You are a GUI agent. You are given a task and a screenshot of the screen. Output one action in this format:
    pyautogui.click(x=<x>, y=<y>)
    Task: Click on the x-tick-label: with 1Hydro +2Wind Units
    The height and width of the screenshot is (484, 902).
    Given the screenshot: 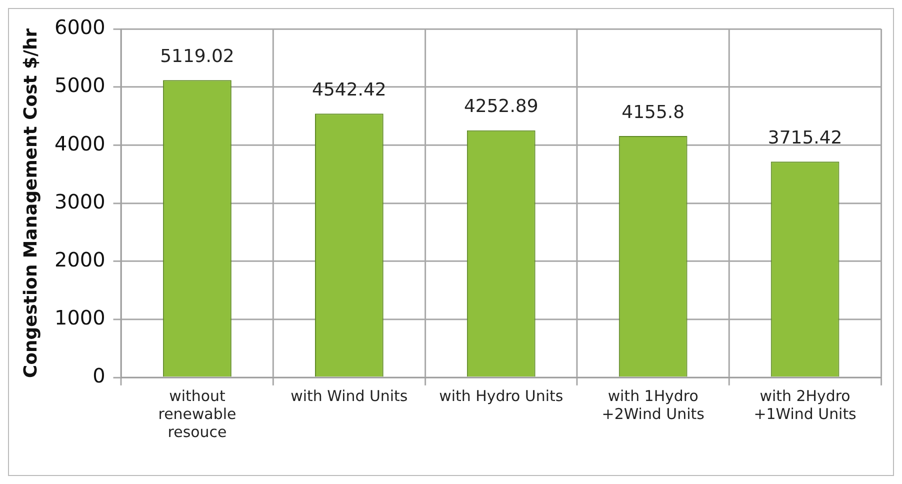 What is the action you would take?
    pyautogui.click(x=653, y=405)
    